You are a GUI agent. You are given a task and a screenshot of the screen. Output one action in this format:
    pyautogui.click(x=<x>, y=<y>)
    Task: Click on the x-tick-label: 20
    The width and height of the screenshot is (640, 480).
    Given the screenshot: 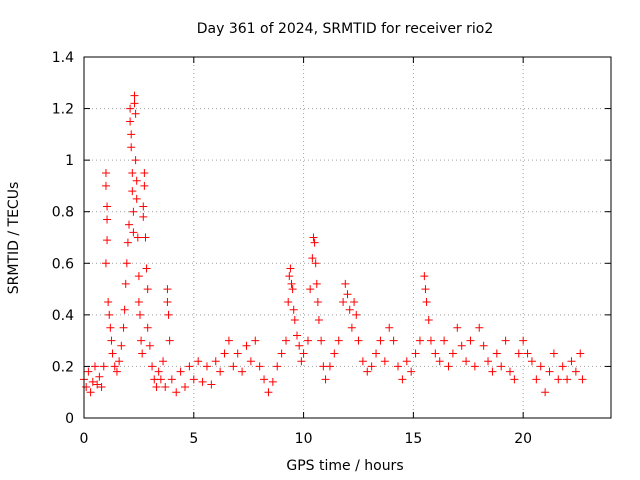 What is the action you would take?
    pyautogui.click(x=523, y=439)
    